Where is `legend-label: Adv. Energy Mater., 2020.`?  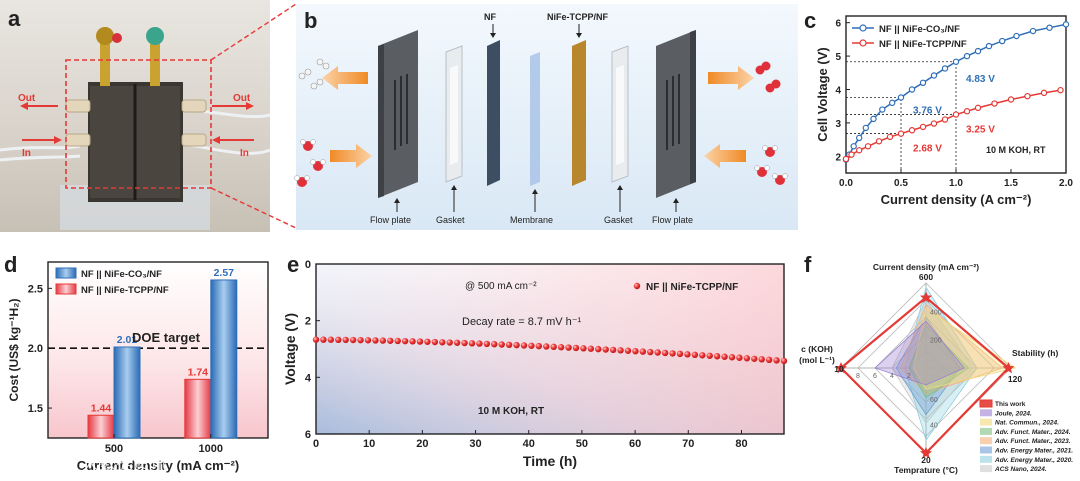
legend-label: Adv. Energy Mater., 2020. is located at coordinates (1033, 460).